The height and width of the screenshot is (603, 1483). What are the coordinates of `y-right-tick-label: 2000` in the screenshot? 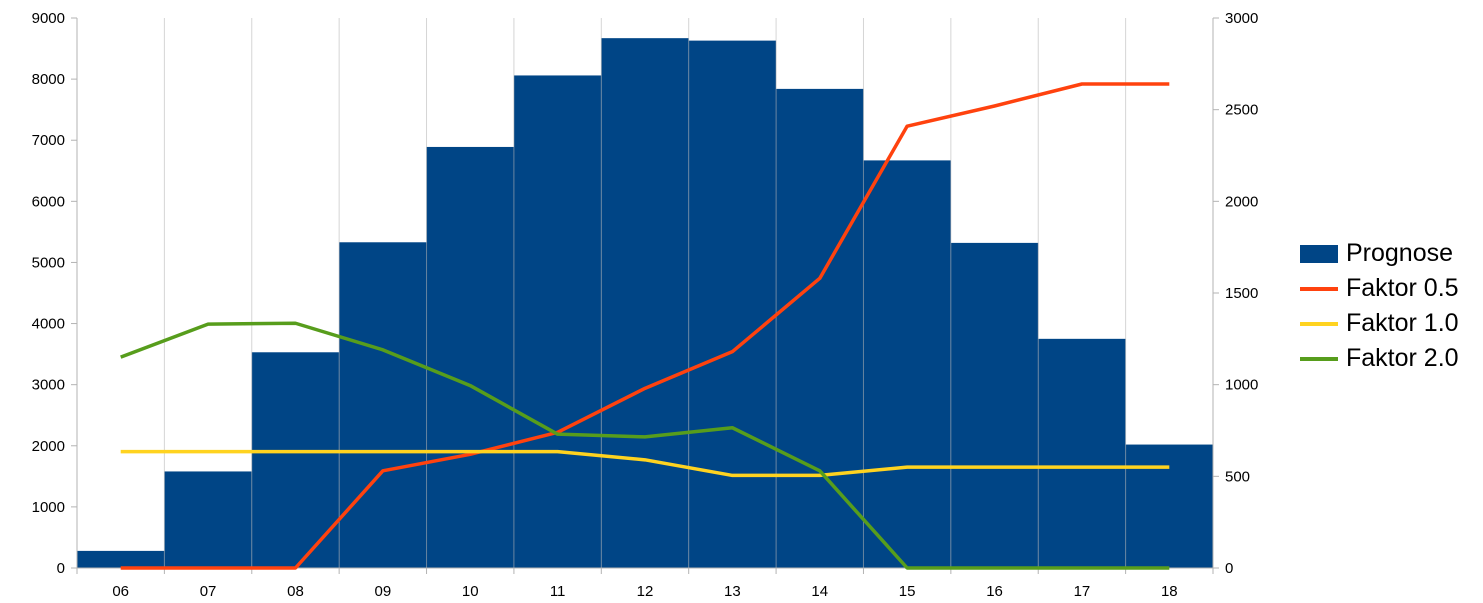 It's located at (1241, 201).